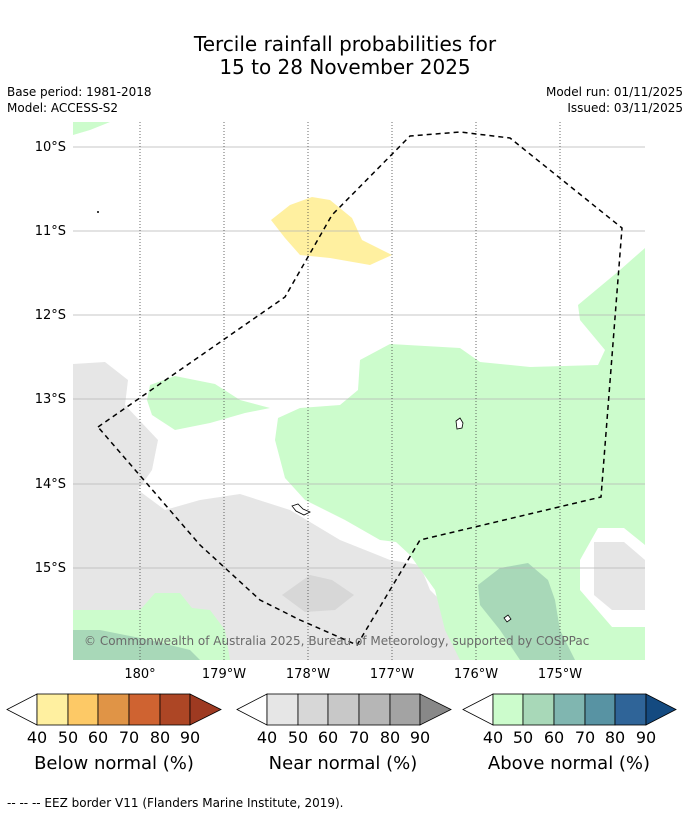 This screenshot has height=816, width=690. I want to click on map-title-line2: 15 to 28 November 2025, so click(345, 67).